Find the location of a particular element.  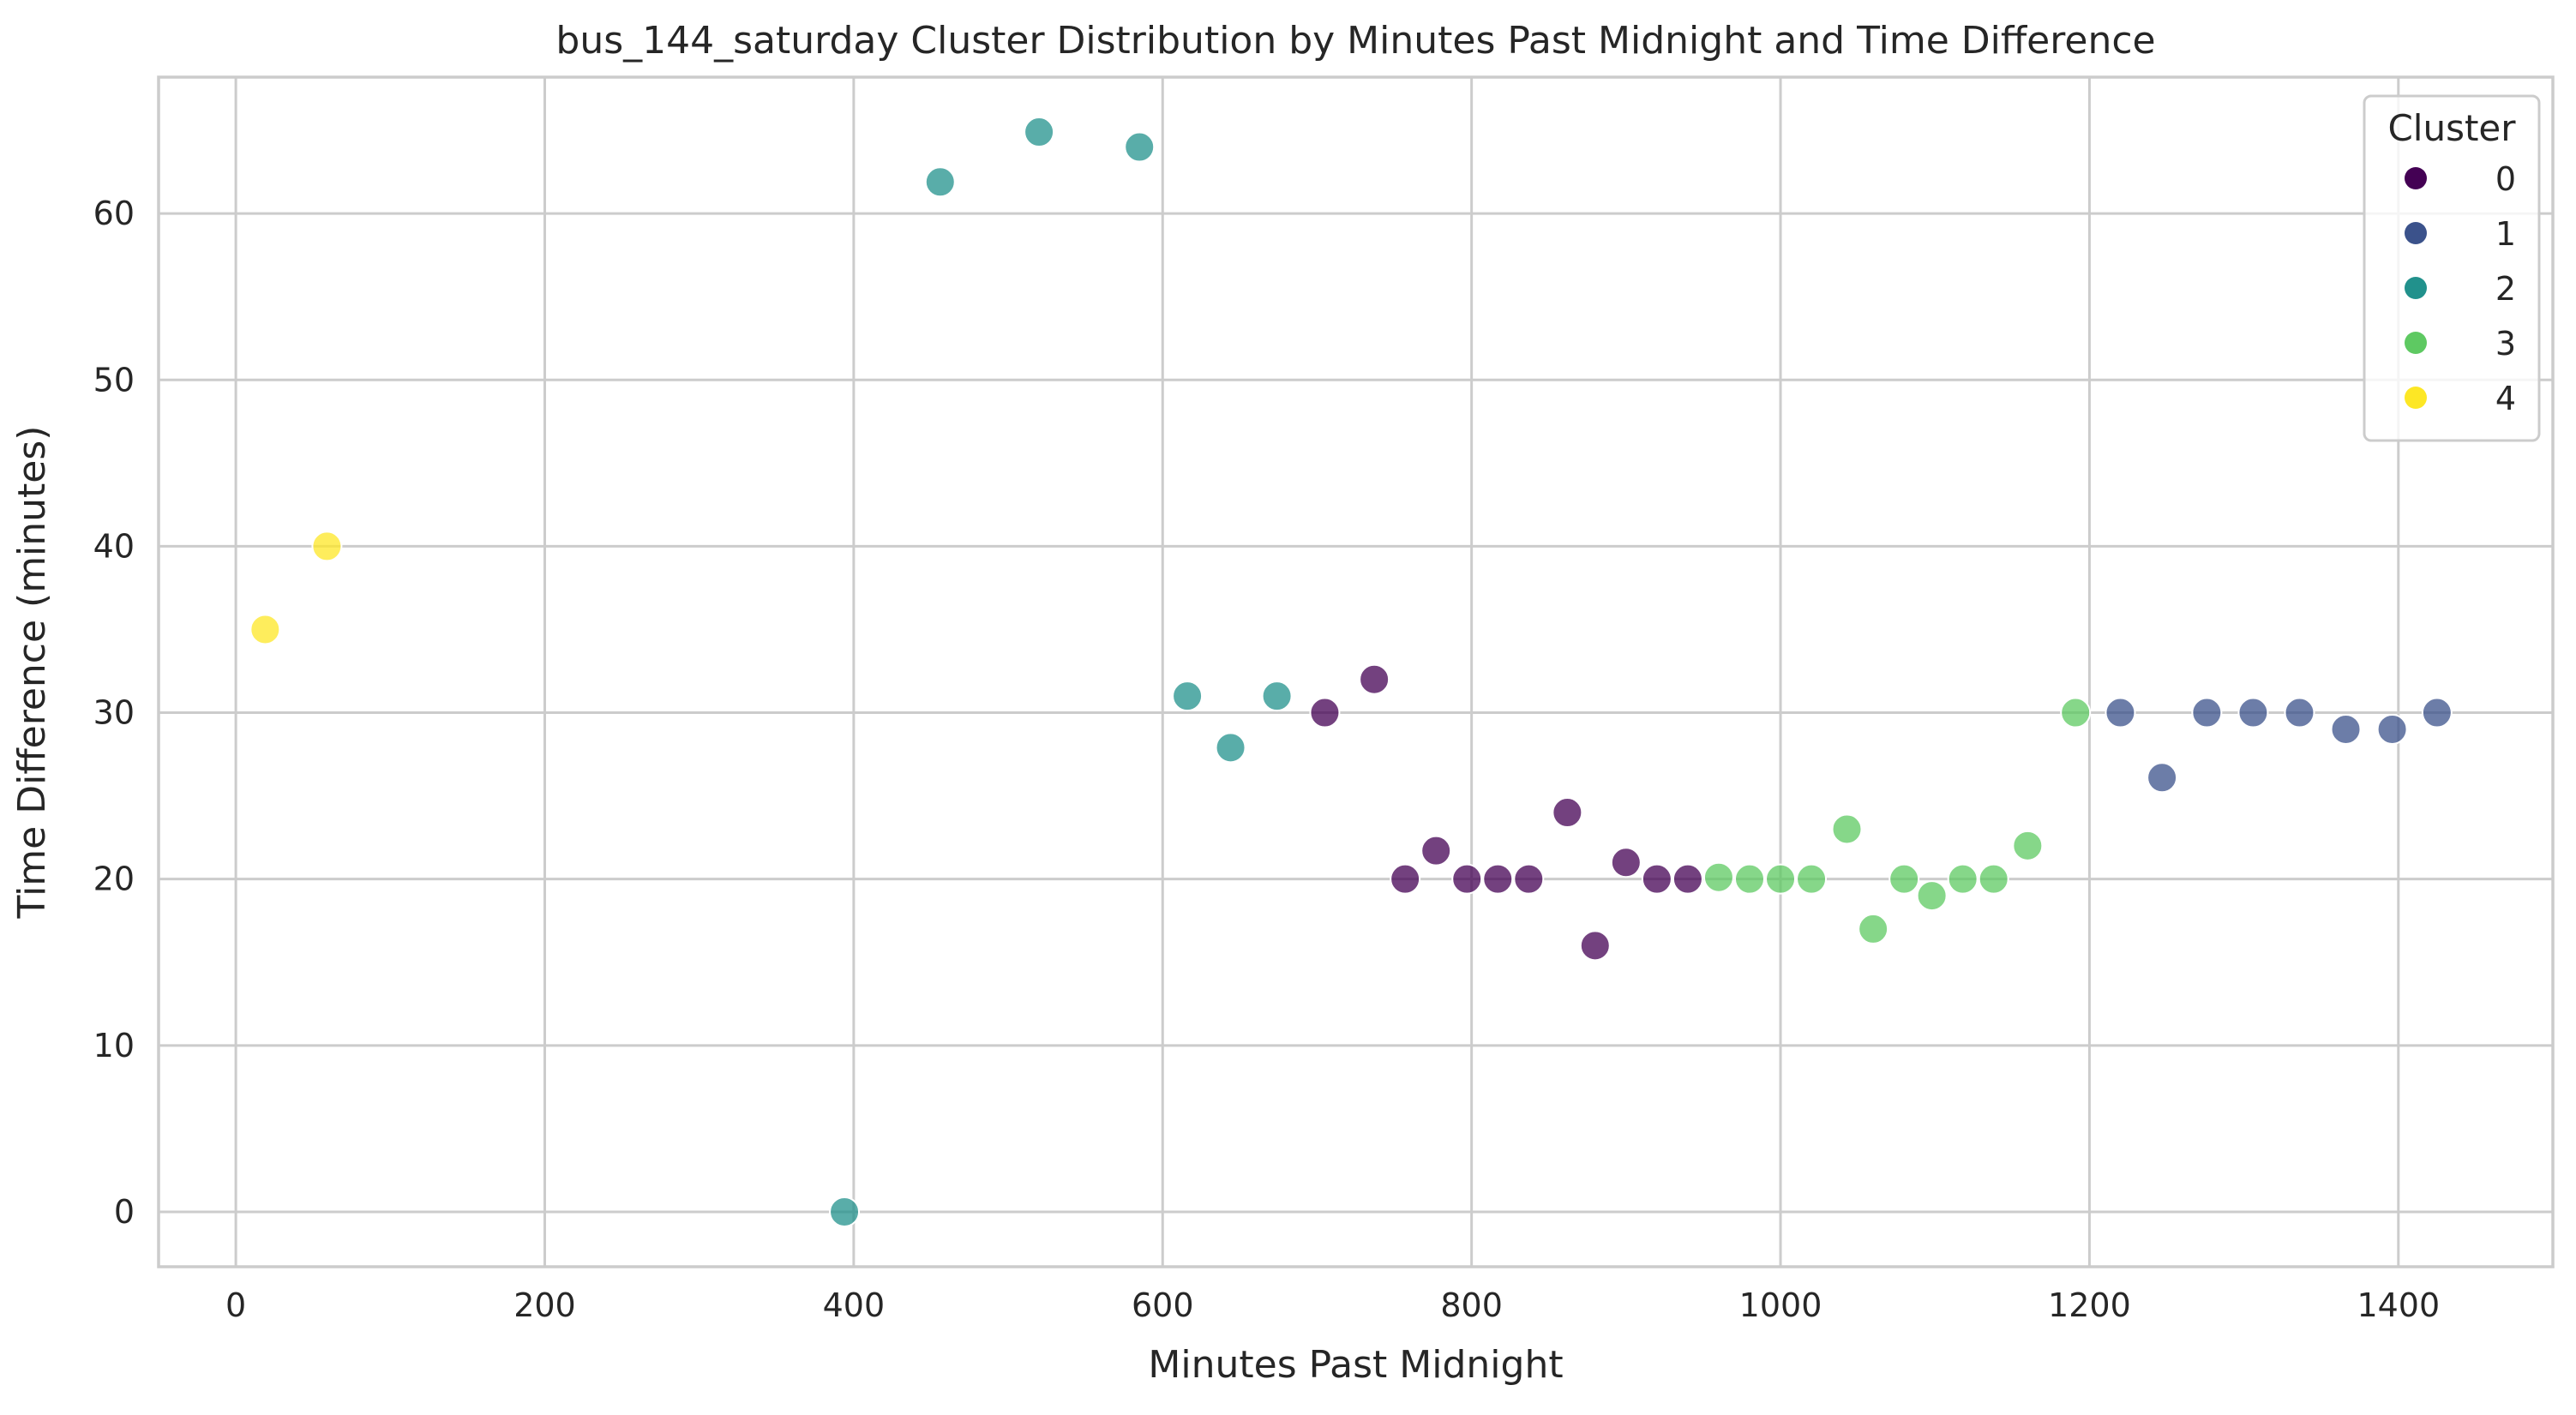

x-tick-label: 1400 is located at coordinates (2398, 1305).